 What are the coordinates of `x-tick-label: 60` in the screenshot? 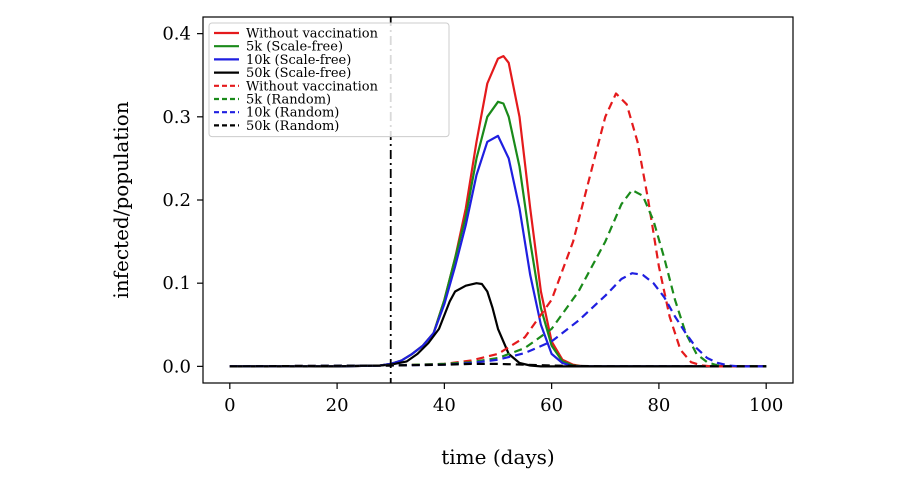 It's located at (551, 405).